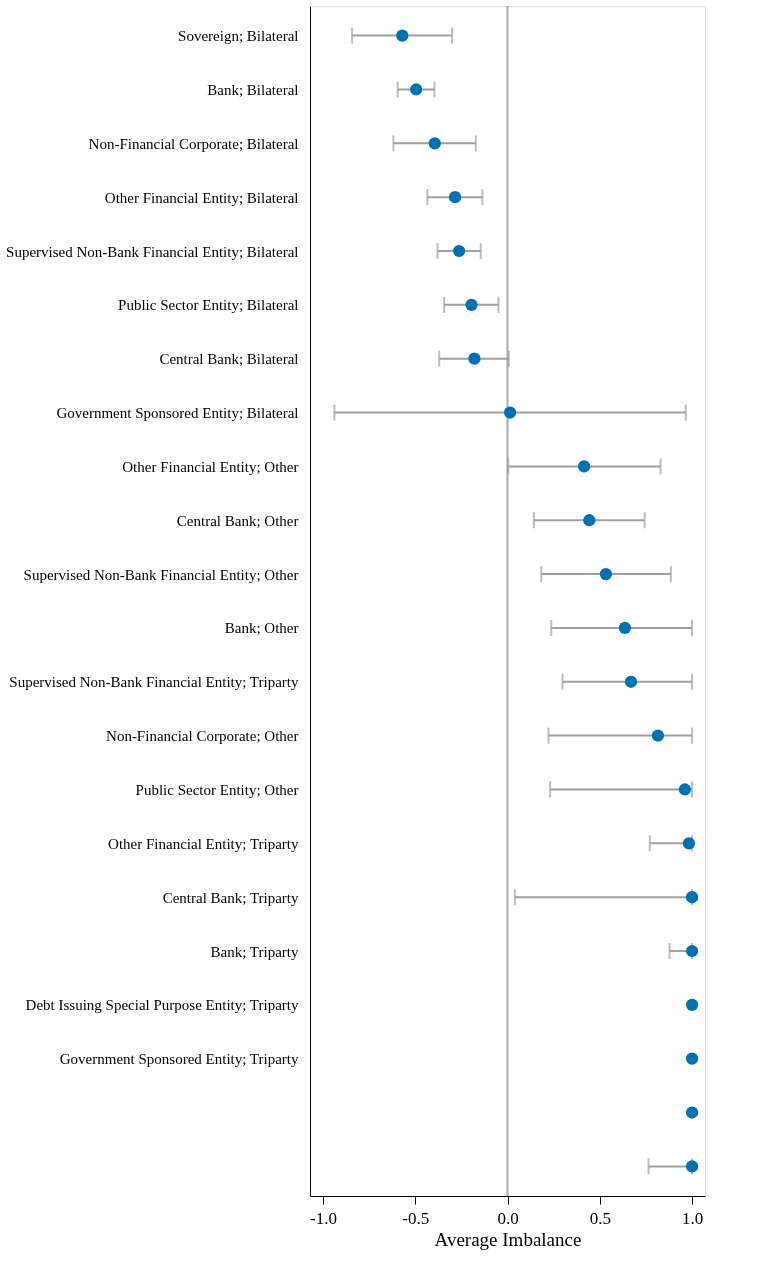  I want to click on y-tick-label: Bank; Other, so click(261, 628).